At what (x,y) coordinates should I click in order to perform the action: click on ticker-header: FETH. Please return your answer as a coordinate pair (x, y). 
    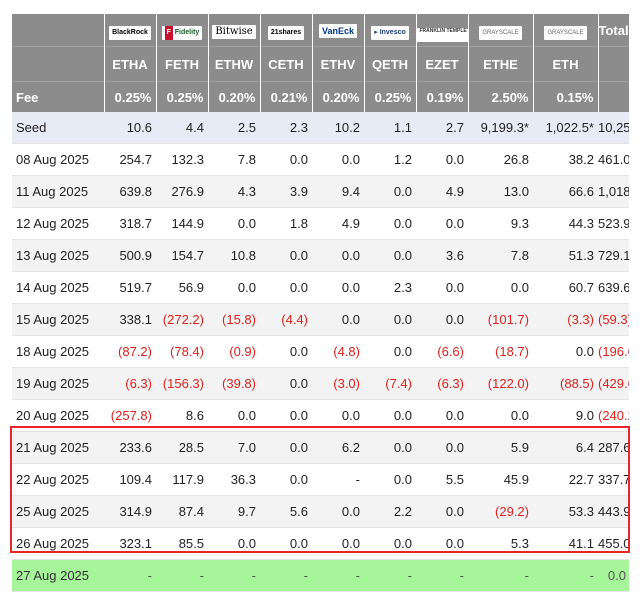
    Looking at the image, I should click on (182, 64).